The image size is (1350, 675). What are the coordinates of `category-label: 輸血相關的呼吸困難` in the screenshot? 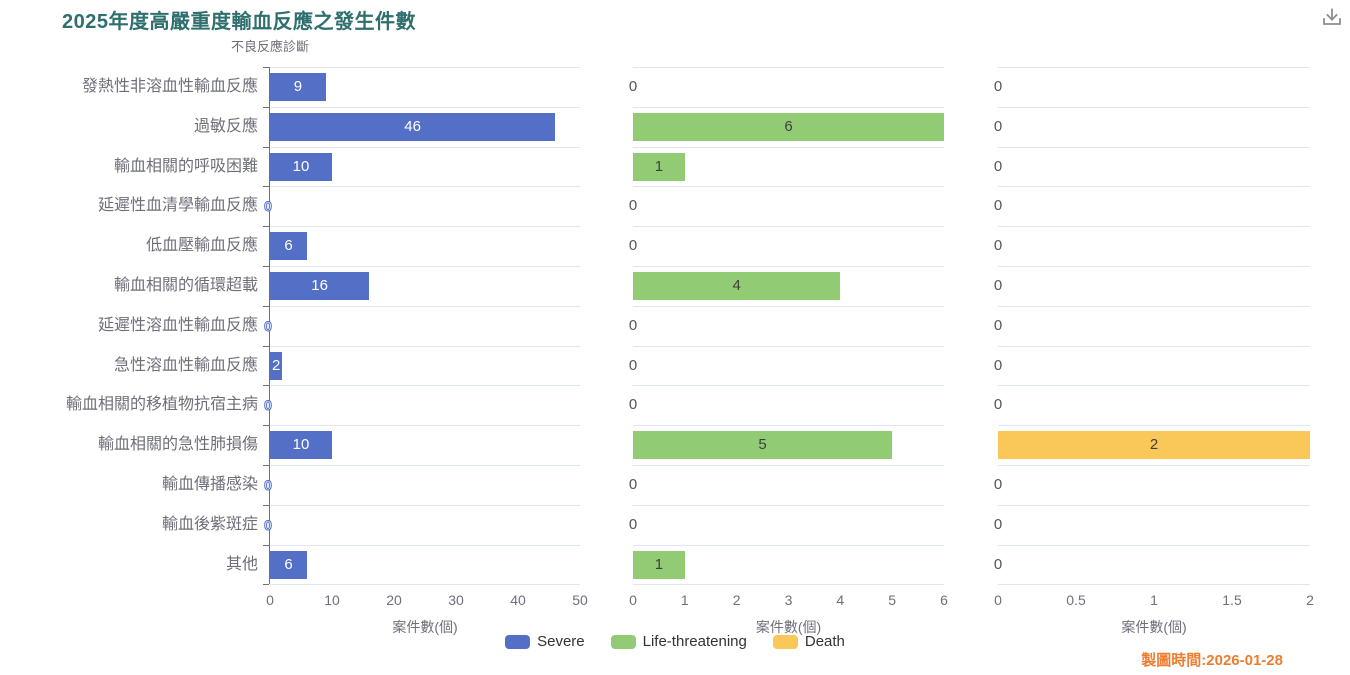 It's located at (185, 166).